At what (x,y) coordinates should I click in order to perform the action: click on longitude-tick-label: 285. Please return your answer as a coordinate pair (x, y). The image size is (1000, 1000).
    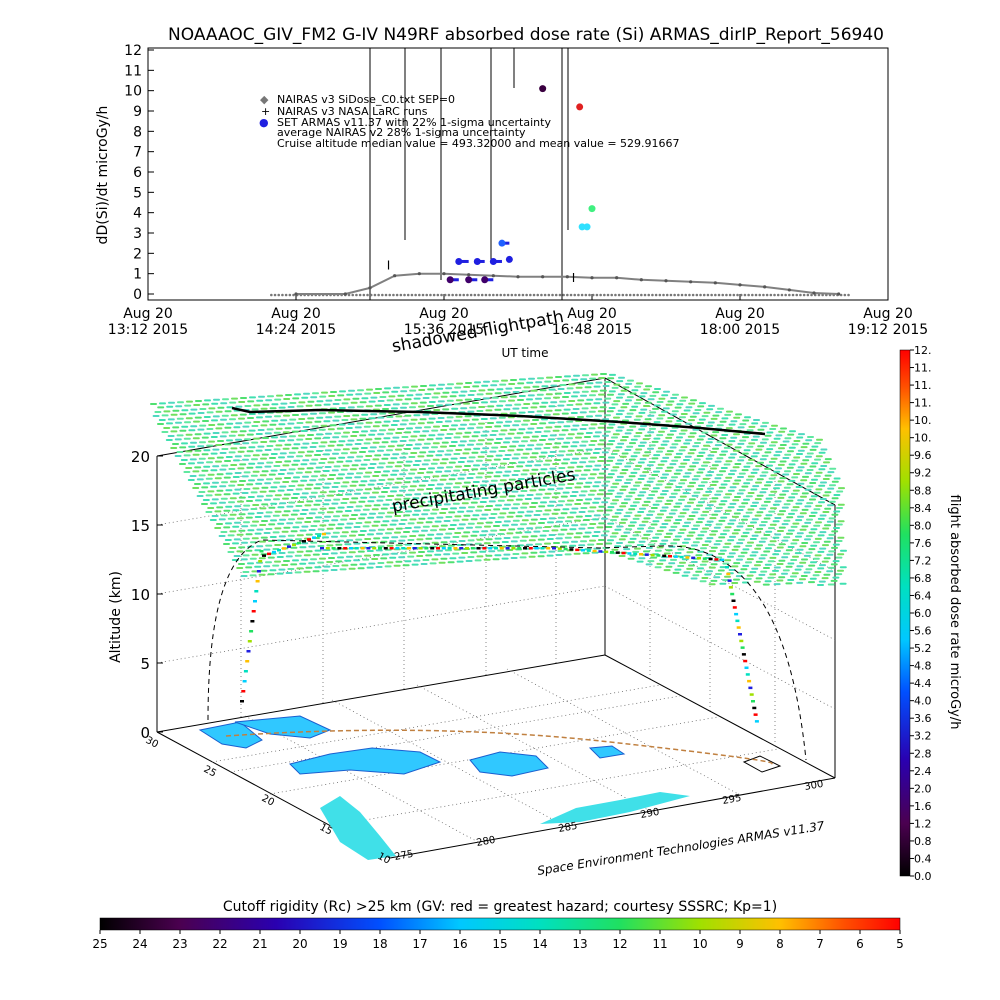
    Looking at the image, I should click on (568, 828).